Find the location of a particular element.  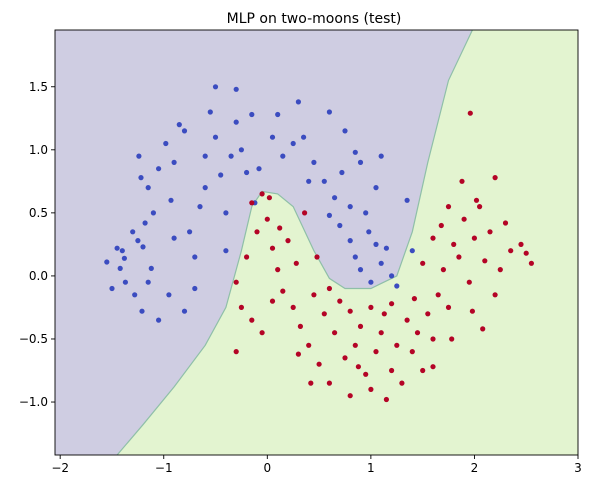

x-tick-label: 2 is located at coordinates (475, 468).